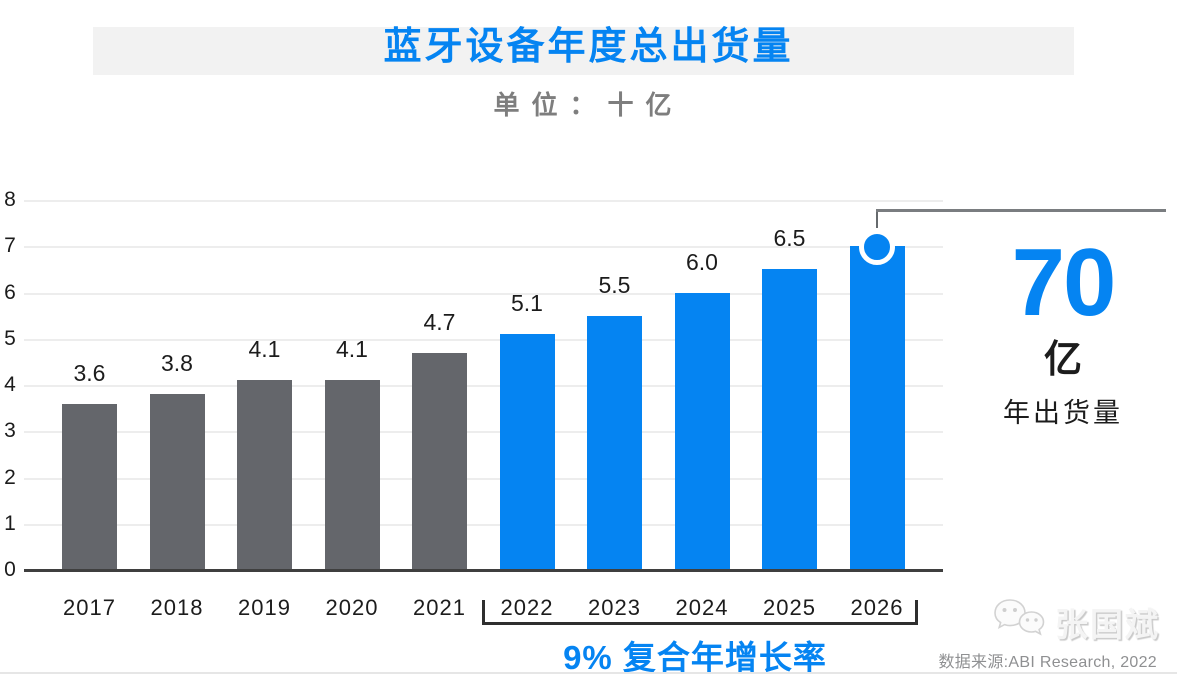  Describe the element at coordinates (352, 475) in the screenshot. I see `bar-2020` at that location.